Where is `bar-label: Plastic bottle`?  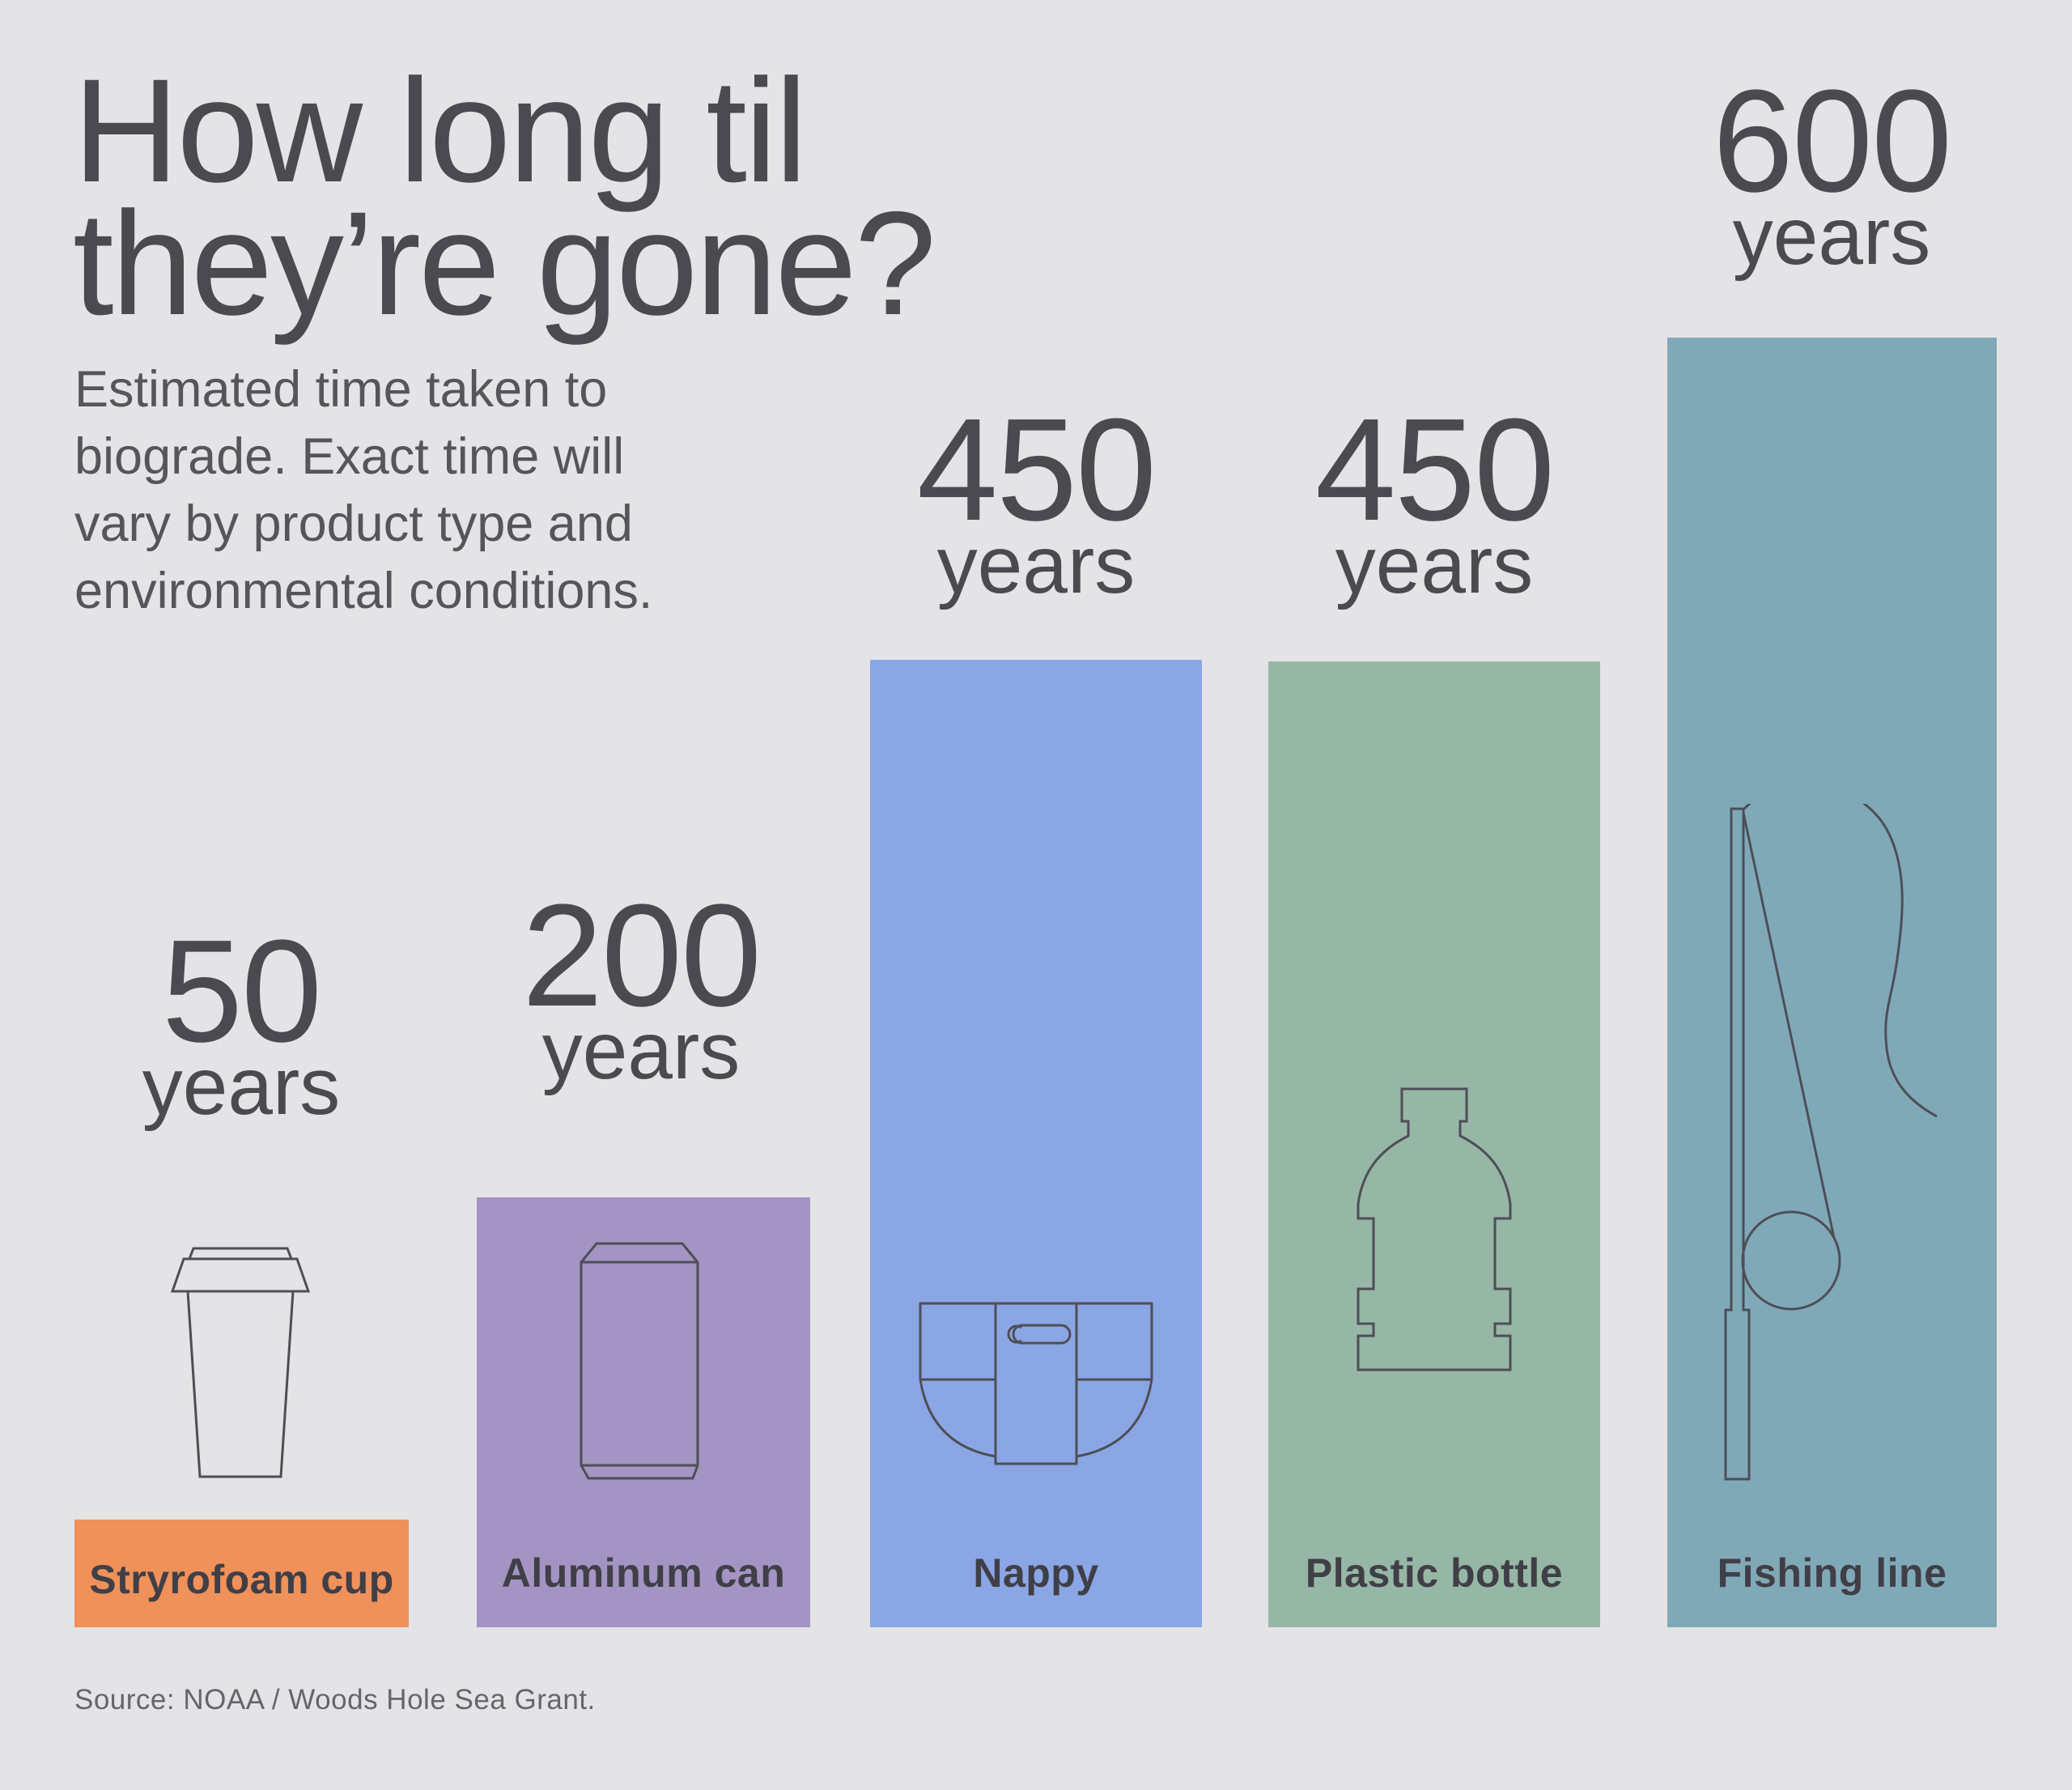
bar-label: Plastic bottle is located at coordinates (1434, 1573).